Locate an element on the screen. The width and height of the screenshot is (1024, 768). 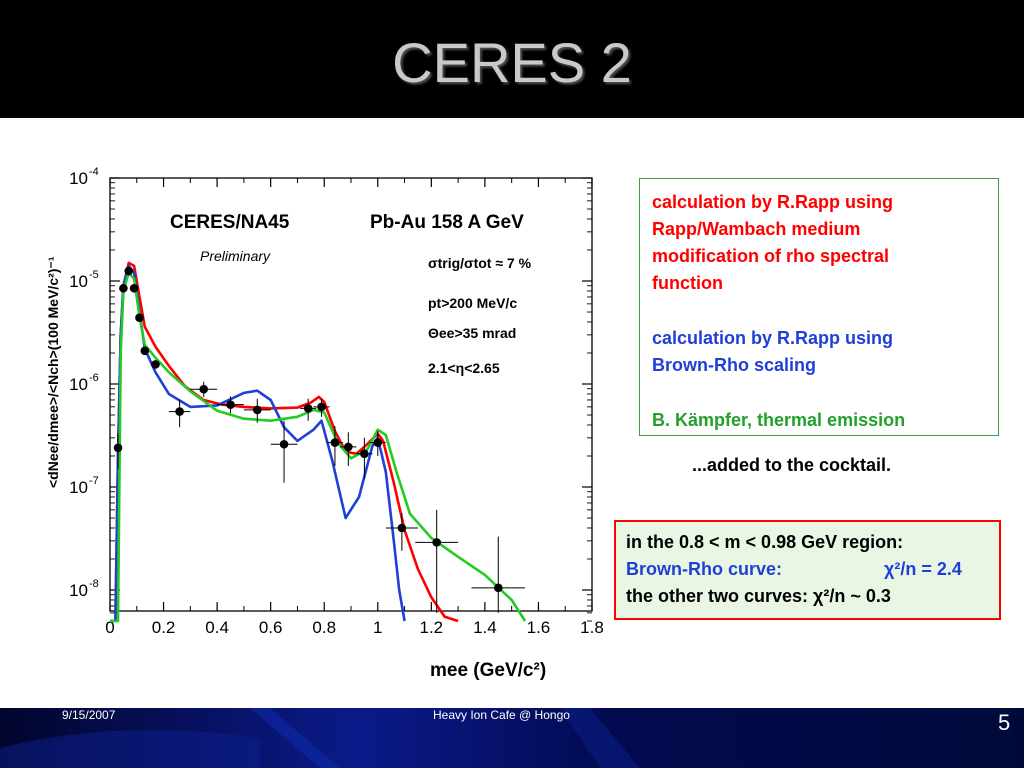
y-axis-label: <dNee/dmee>/<Nch>(100 MeV/c²)⁻¹ is located at coordinates (53, 372).